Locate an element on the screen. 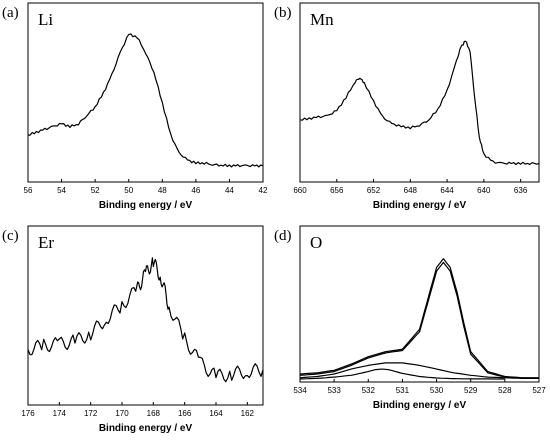  x-tick-label: 174 is located at coordinates (60, 413).